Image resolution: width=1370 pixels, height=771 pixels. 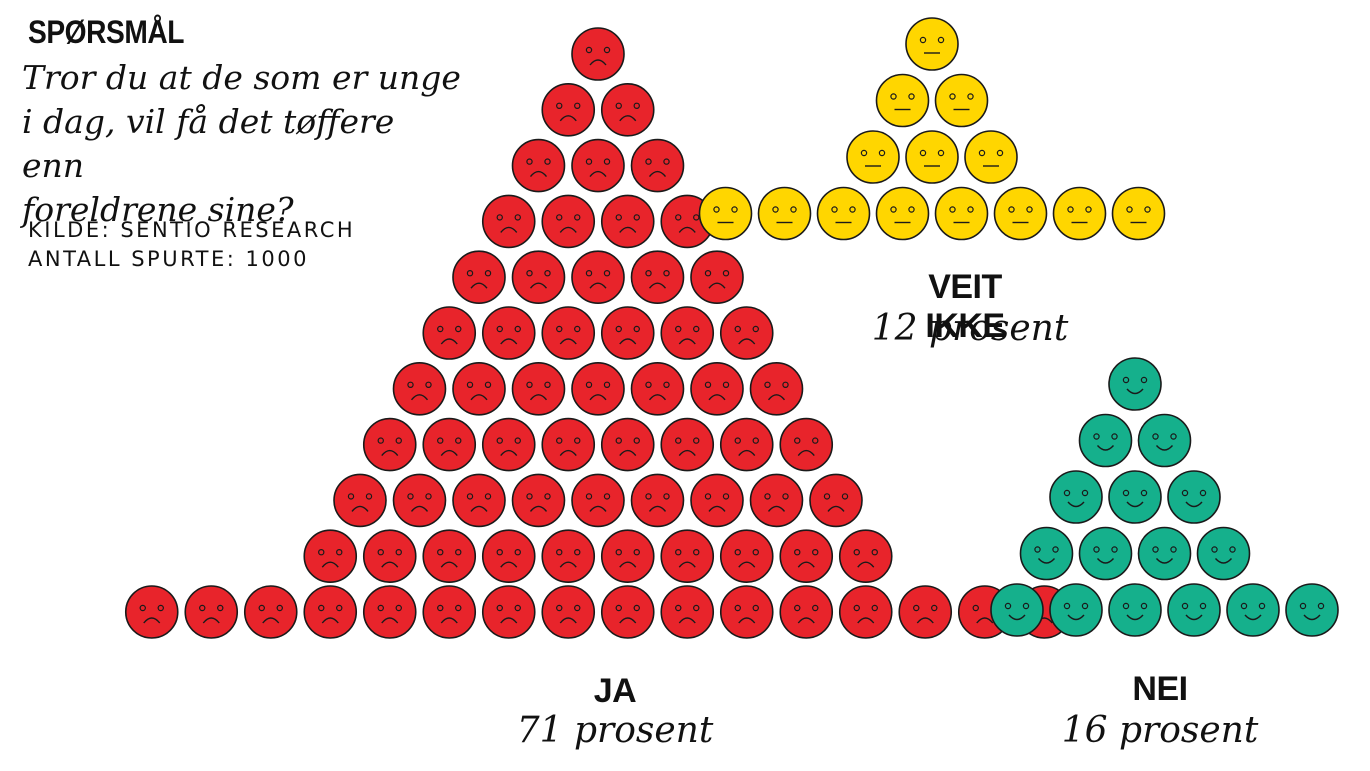 I want to click on category-value-nei: 16 prosent, so click(x=1160, y=730).